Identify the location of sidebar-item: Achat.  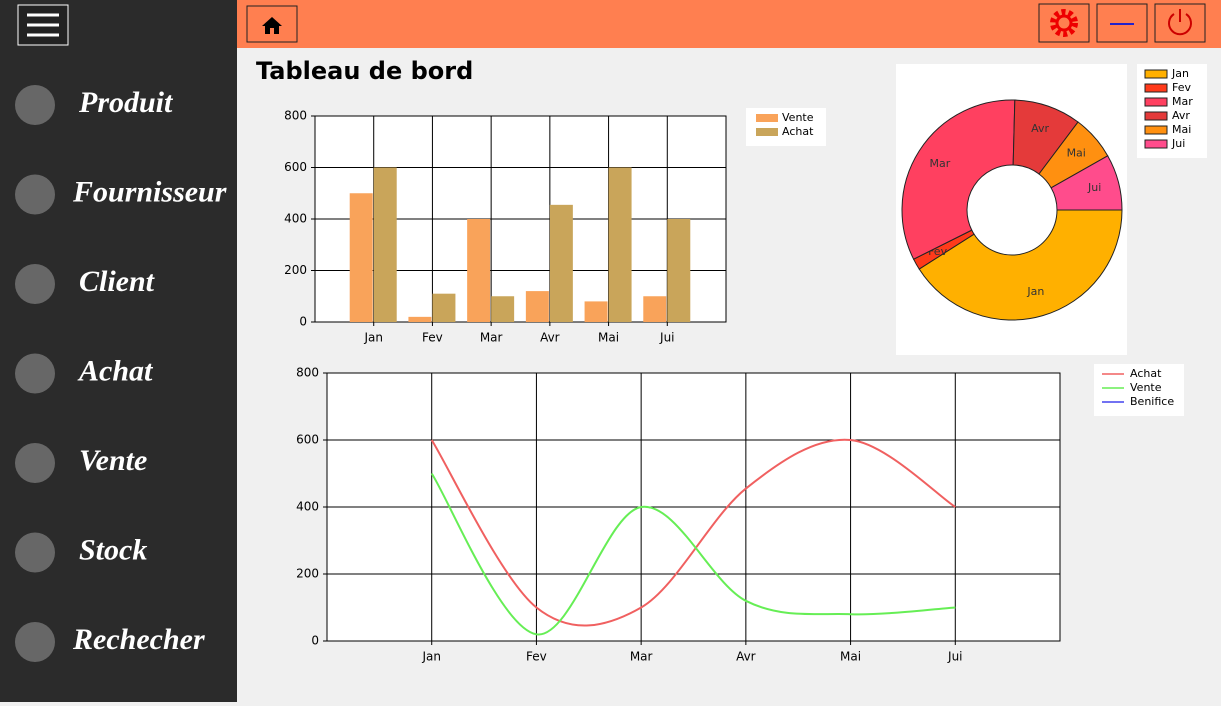
(115, 370).